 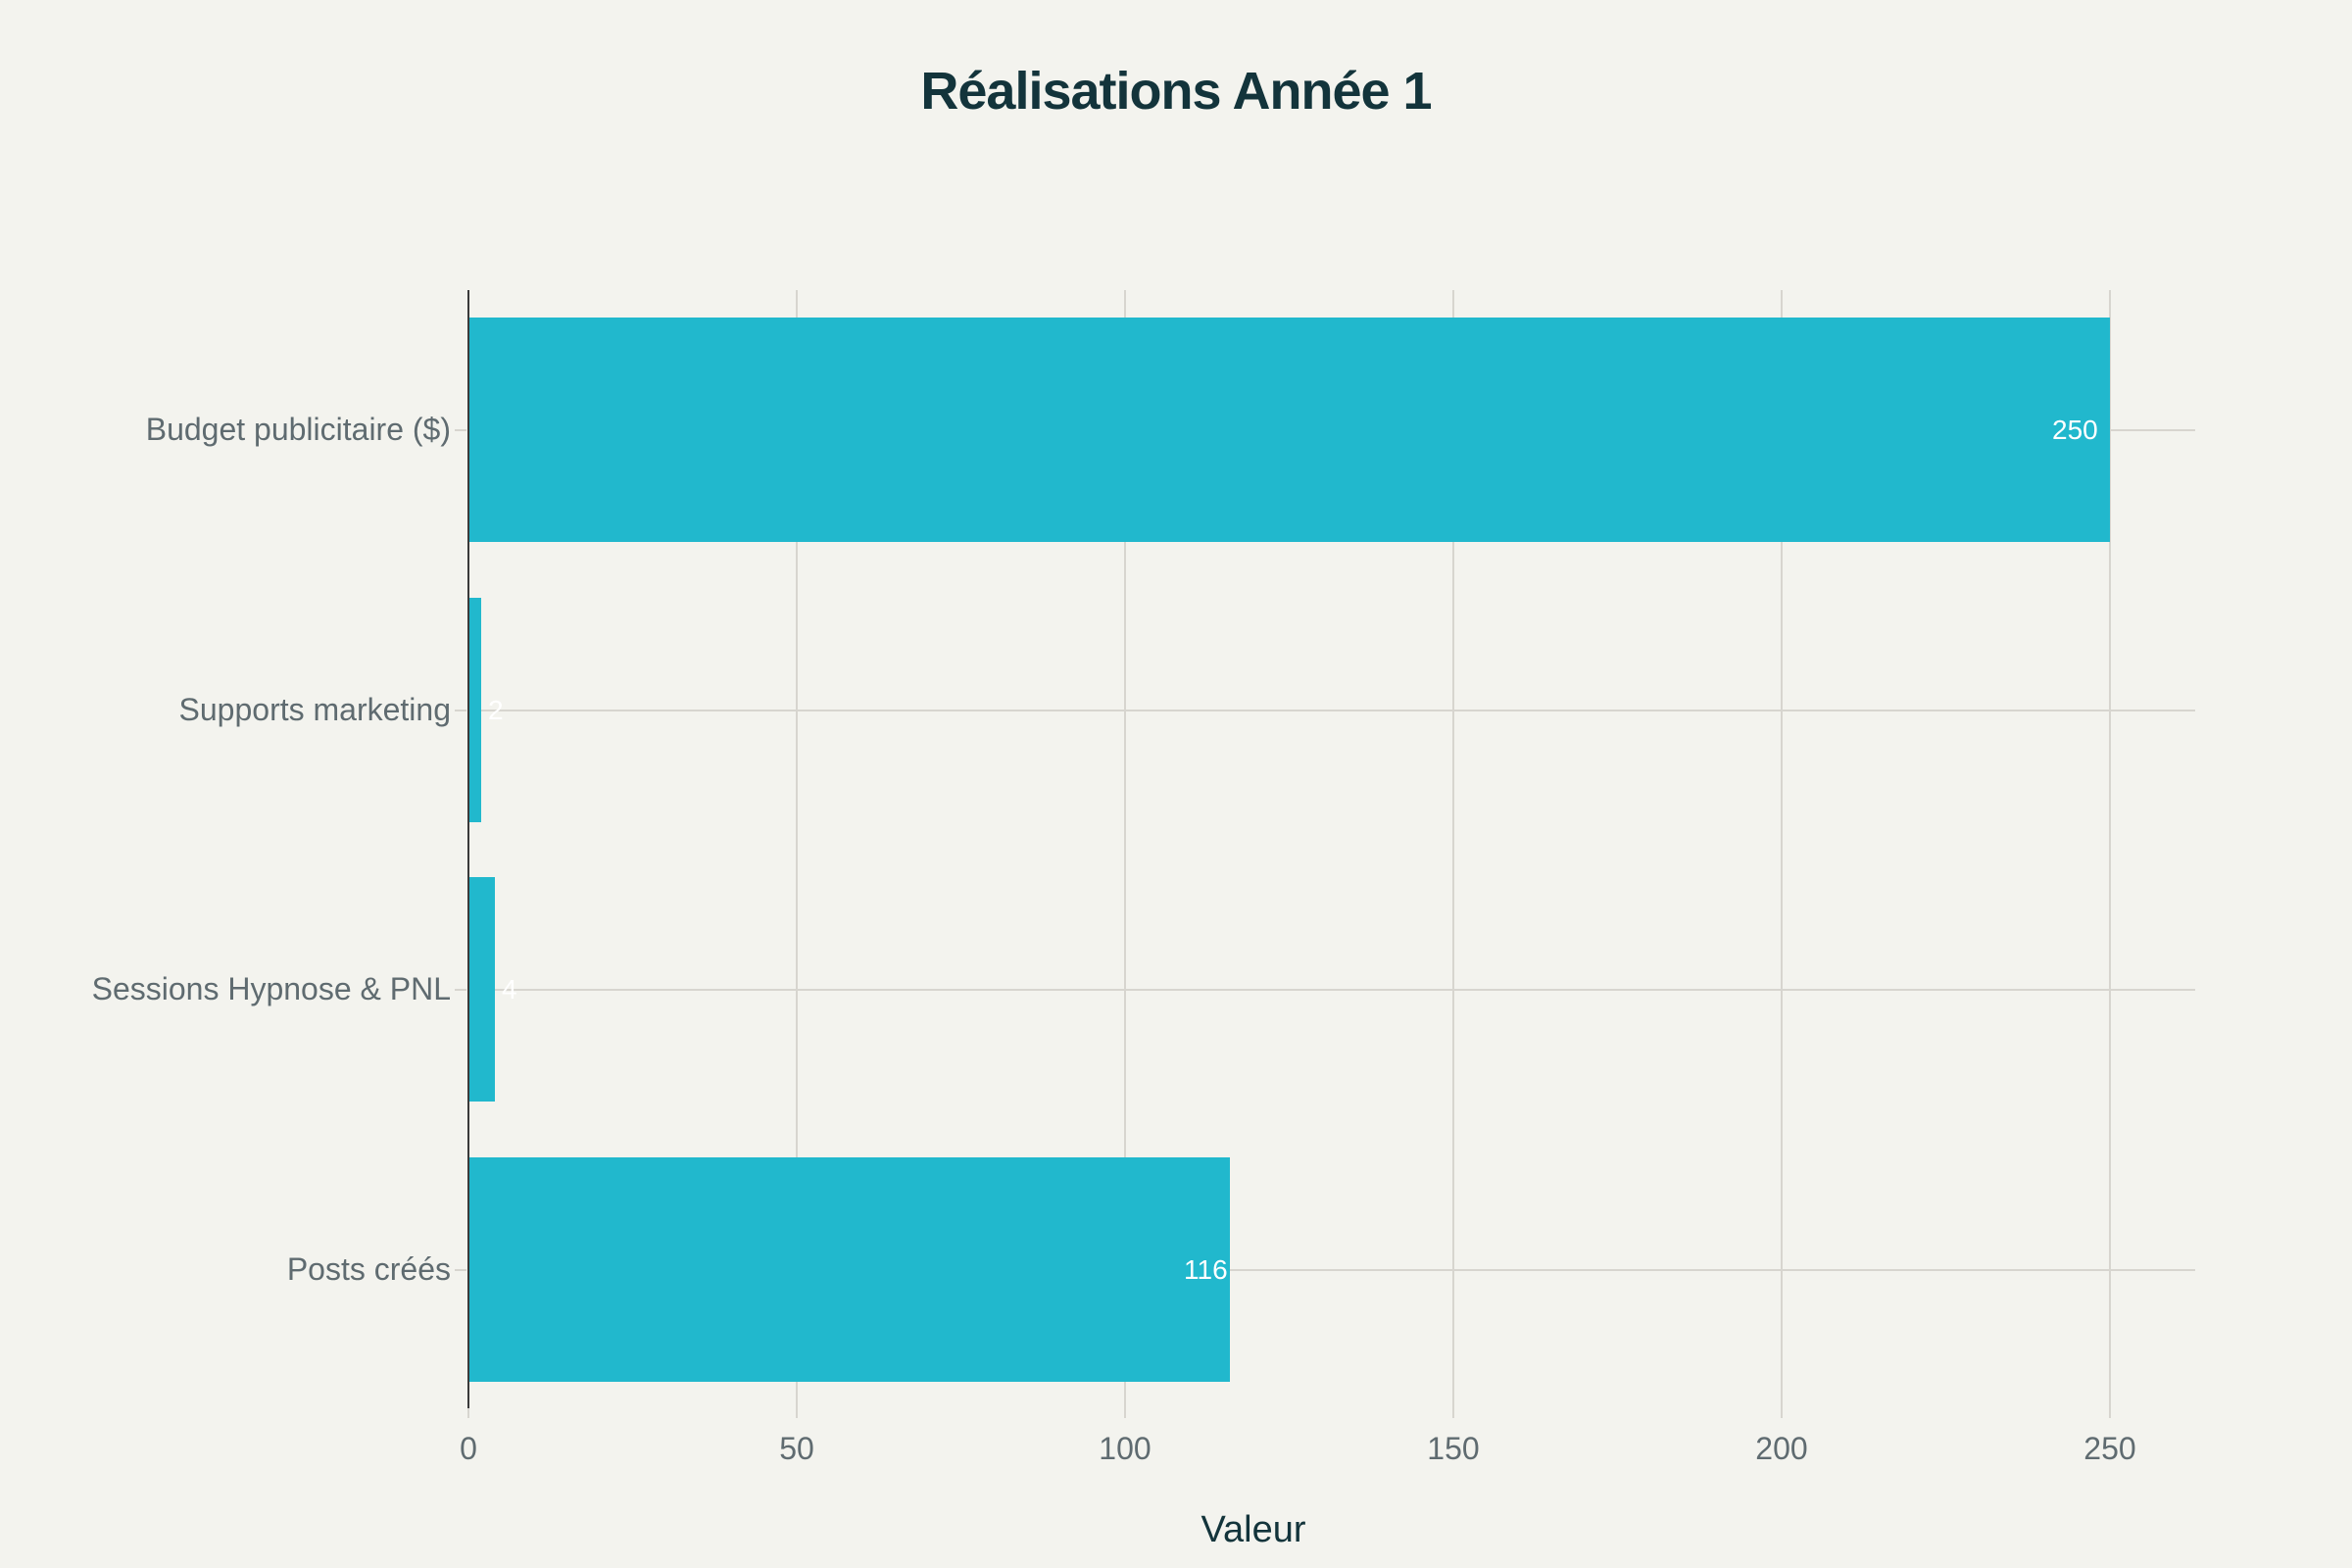 I want to click on x-tick-label-200: 200, so click(x=1781, y=1448).